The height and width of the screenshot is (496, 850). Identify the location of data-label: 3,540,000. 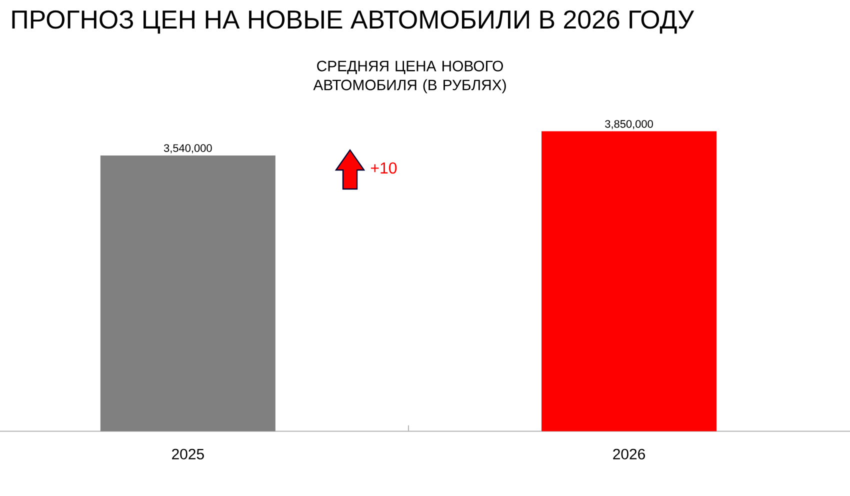
(188, 149).